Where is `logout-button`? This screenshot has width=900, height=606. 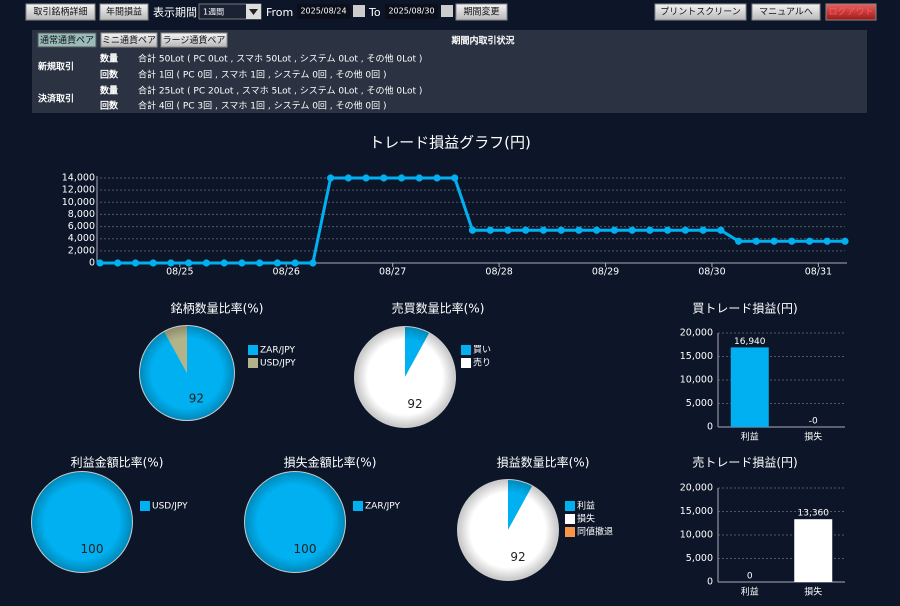
logout-button is located at coordinates (851, 12).